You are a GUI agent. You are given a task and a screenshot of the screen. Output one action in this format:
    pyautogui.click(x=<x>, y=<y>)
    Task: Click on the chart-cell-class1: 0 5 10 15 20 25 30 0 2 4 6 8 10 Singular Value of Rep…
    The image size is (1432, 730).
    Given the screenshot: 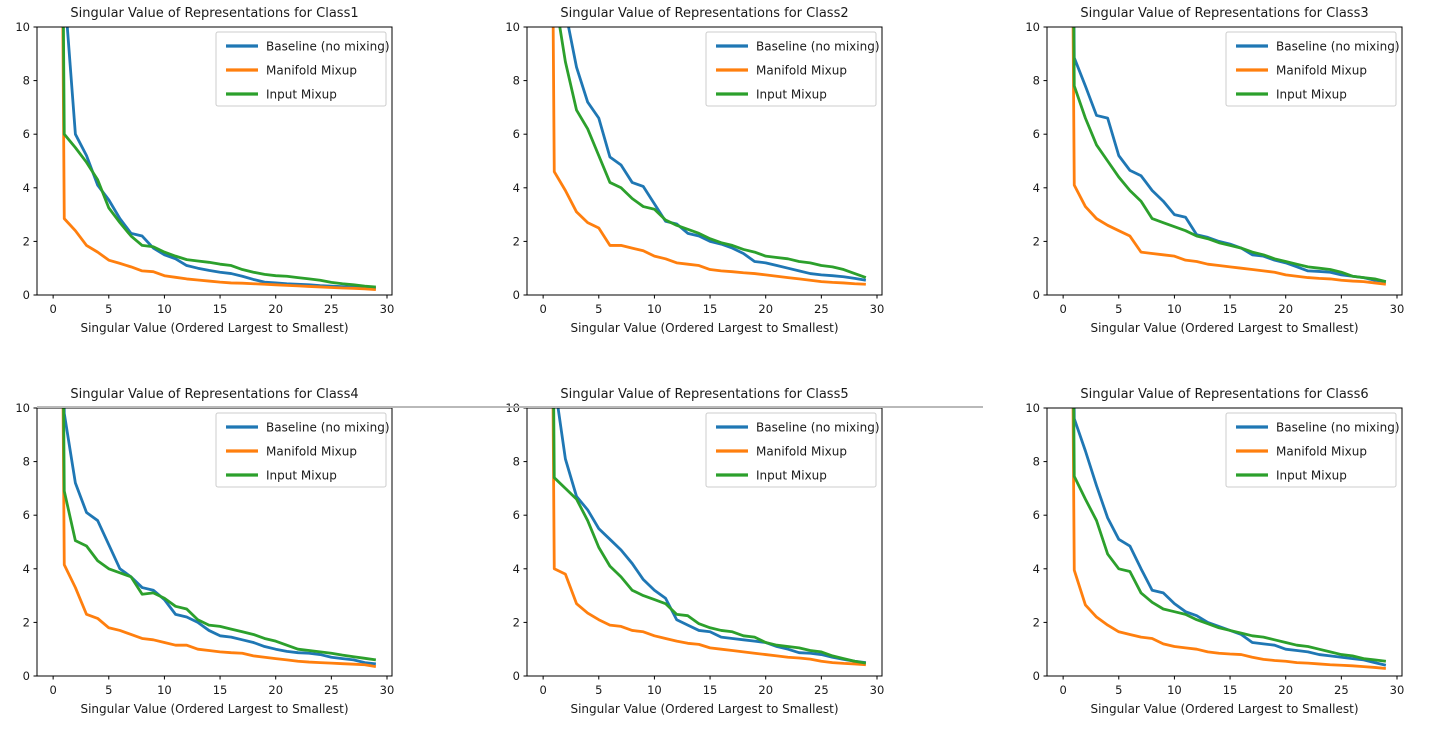 What is the action you would take?
    pyautogui.click(x=220, y=174)
    